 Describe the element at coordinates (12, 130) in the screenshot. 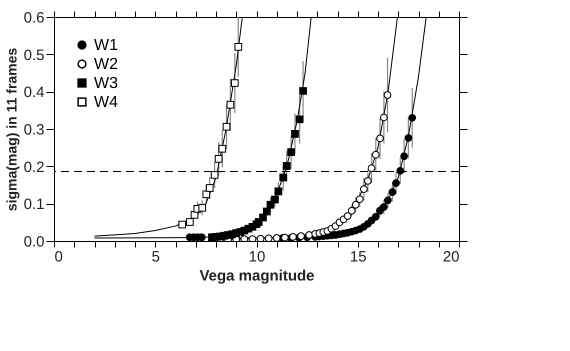

I see `y-axis-title: sigma(mag) in 11 frames` at that location.